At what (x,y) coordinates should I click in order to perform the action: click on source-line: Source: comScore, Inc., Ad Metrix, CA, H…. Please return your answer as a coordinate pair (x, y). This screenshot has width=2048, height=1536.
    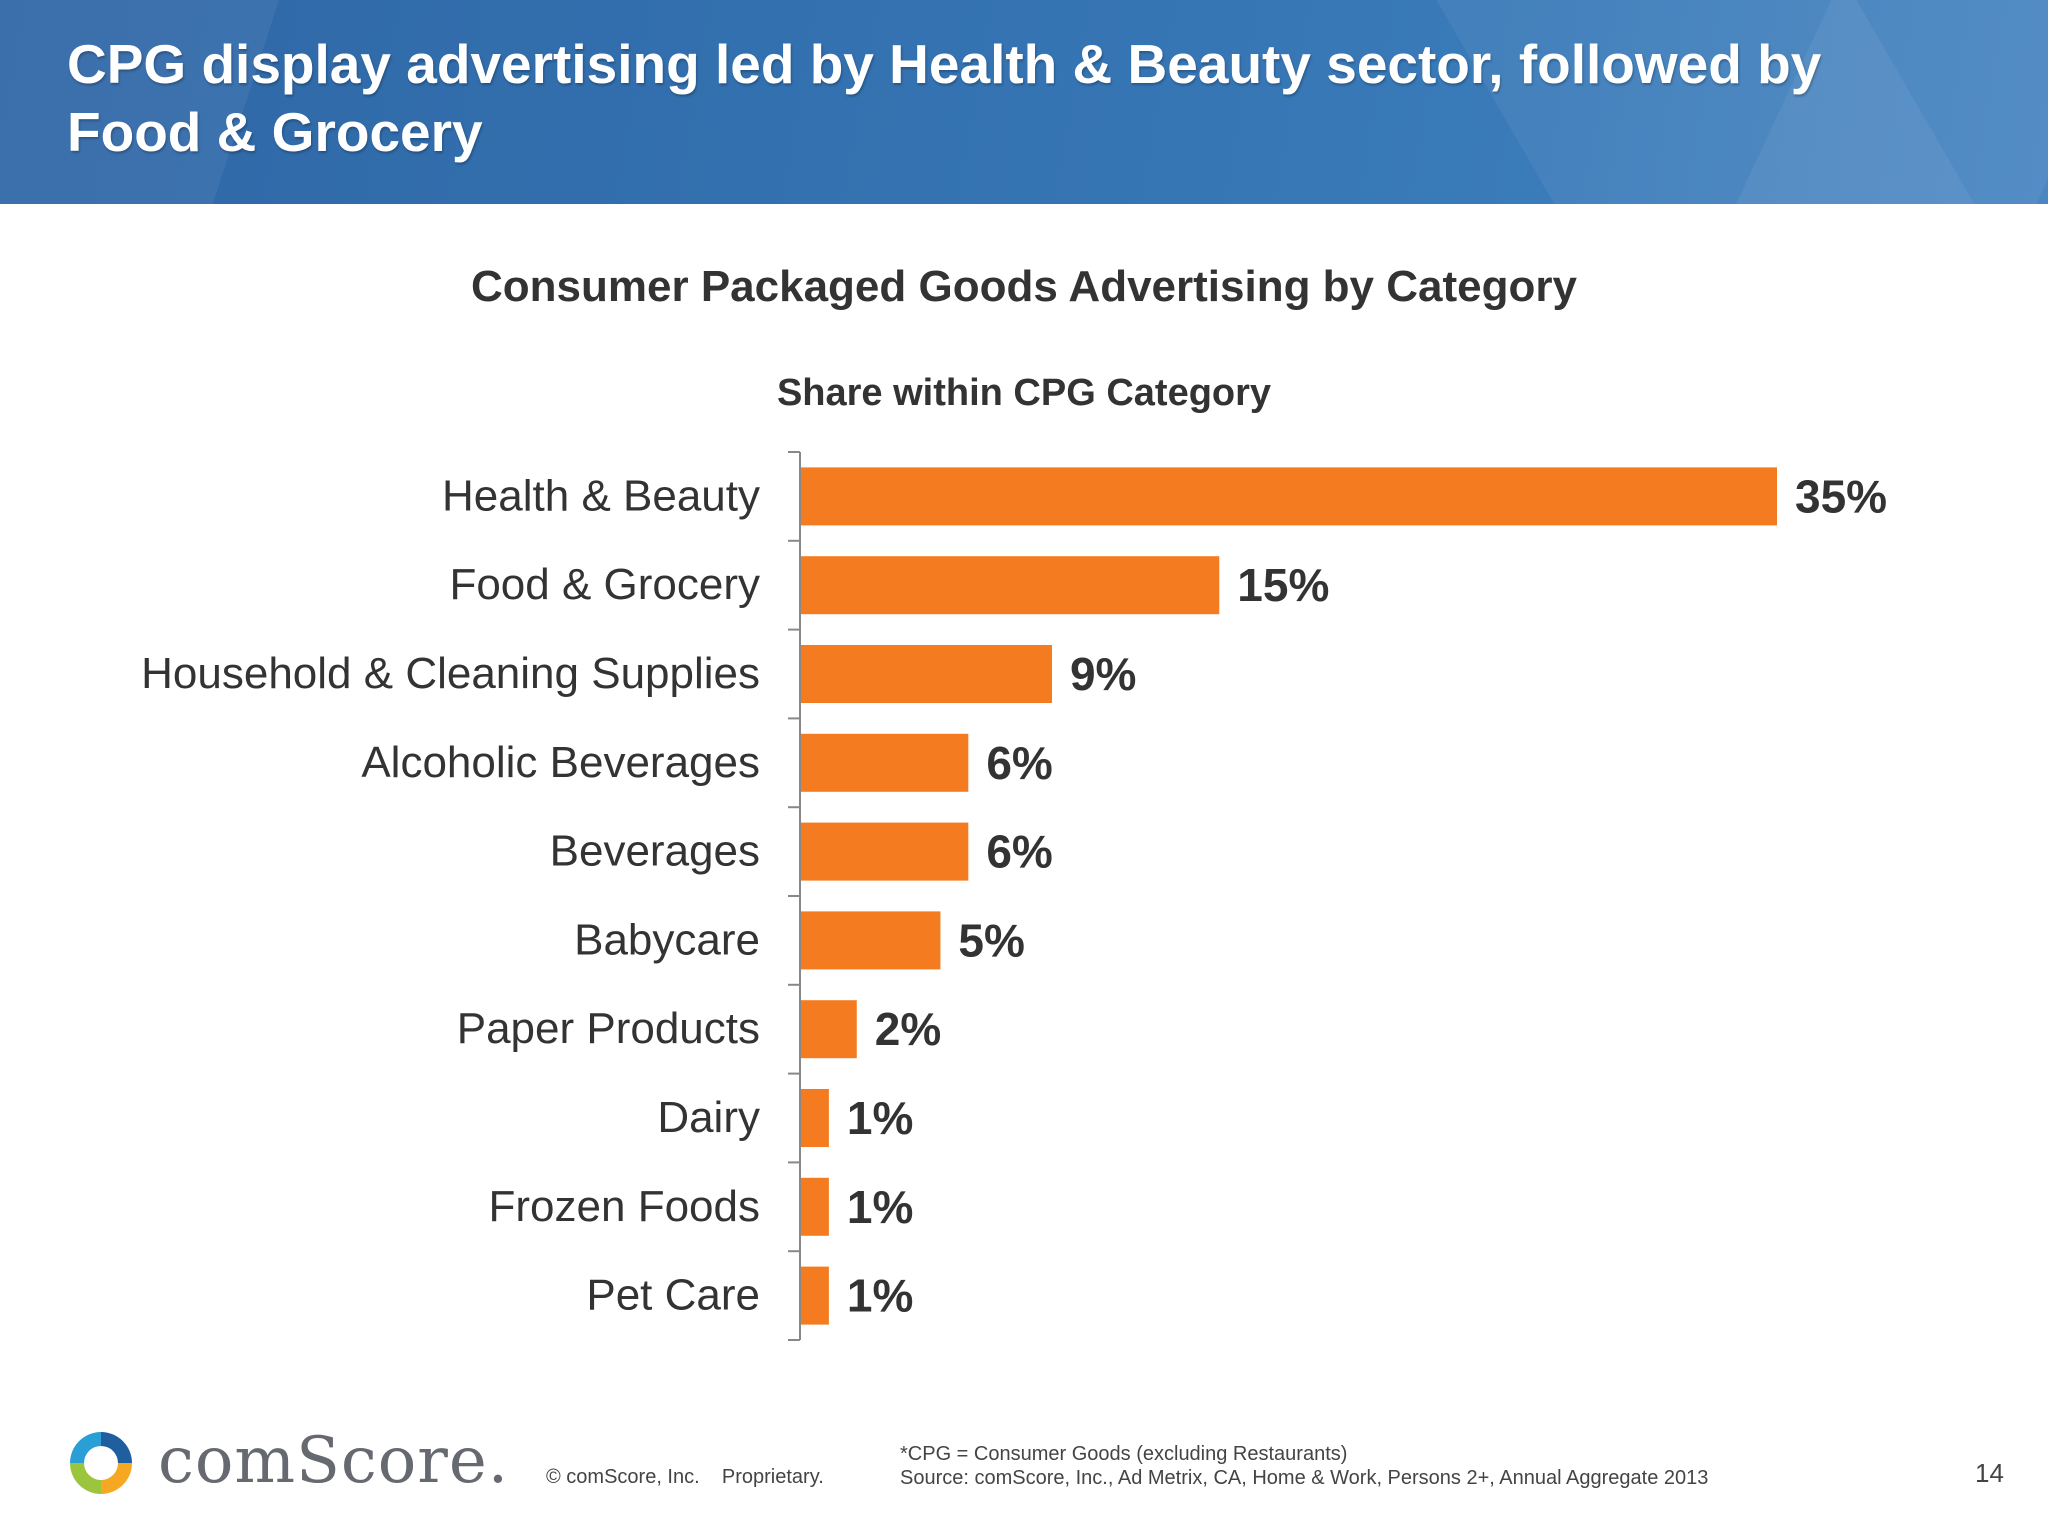
    Looking at the image, I should click on (1304, 1478).